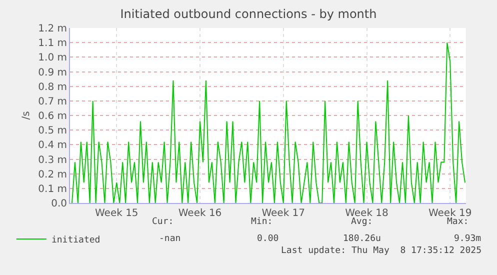 Image resolution: width=497 pixels, height=275 pixels. I want to click on y-axis-title: /s, so click(26, 115).